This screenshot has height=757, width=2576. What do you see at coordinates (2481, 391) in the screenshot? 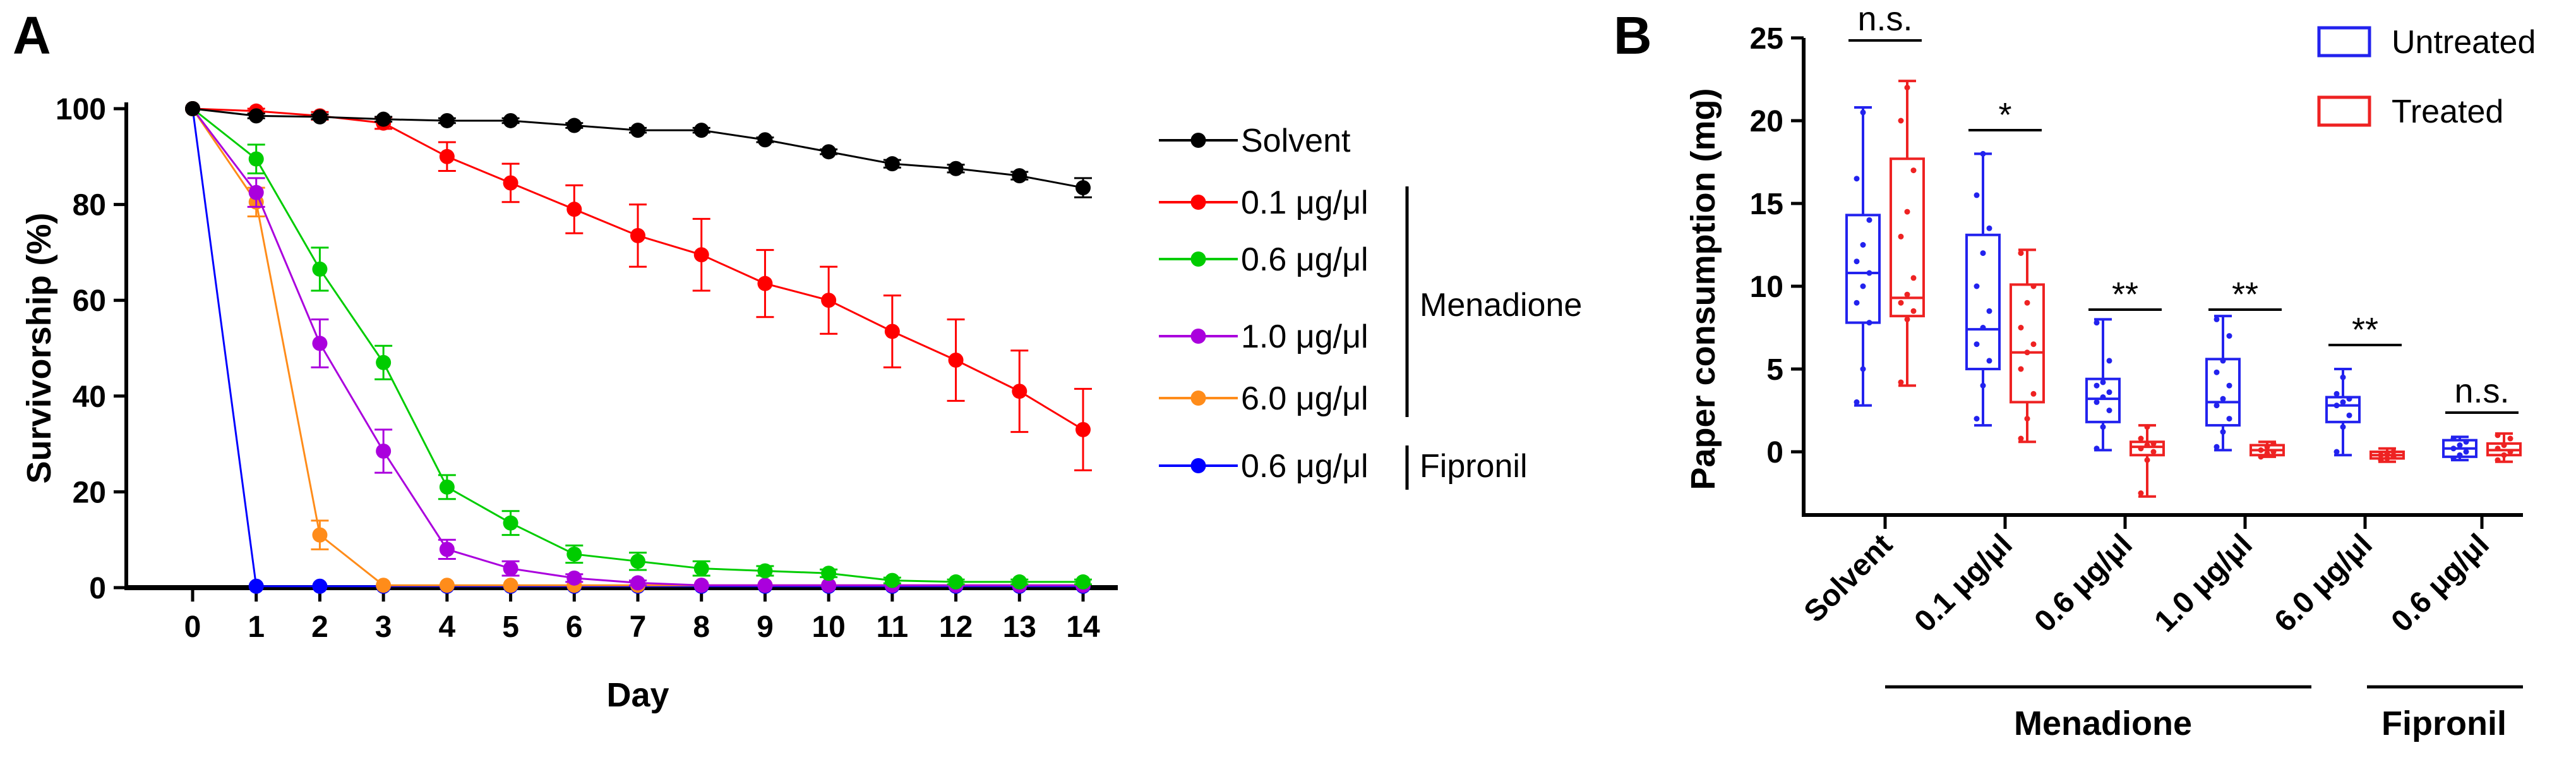
I see `significance-label: n.s.` at bounding box center [2481, 391].